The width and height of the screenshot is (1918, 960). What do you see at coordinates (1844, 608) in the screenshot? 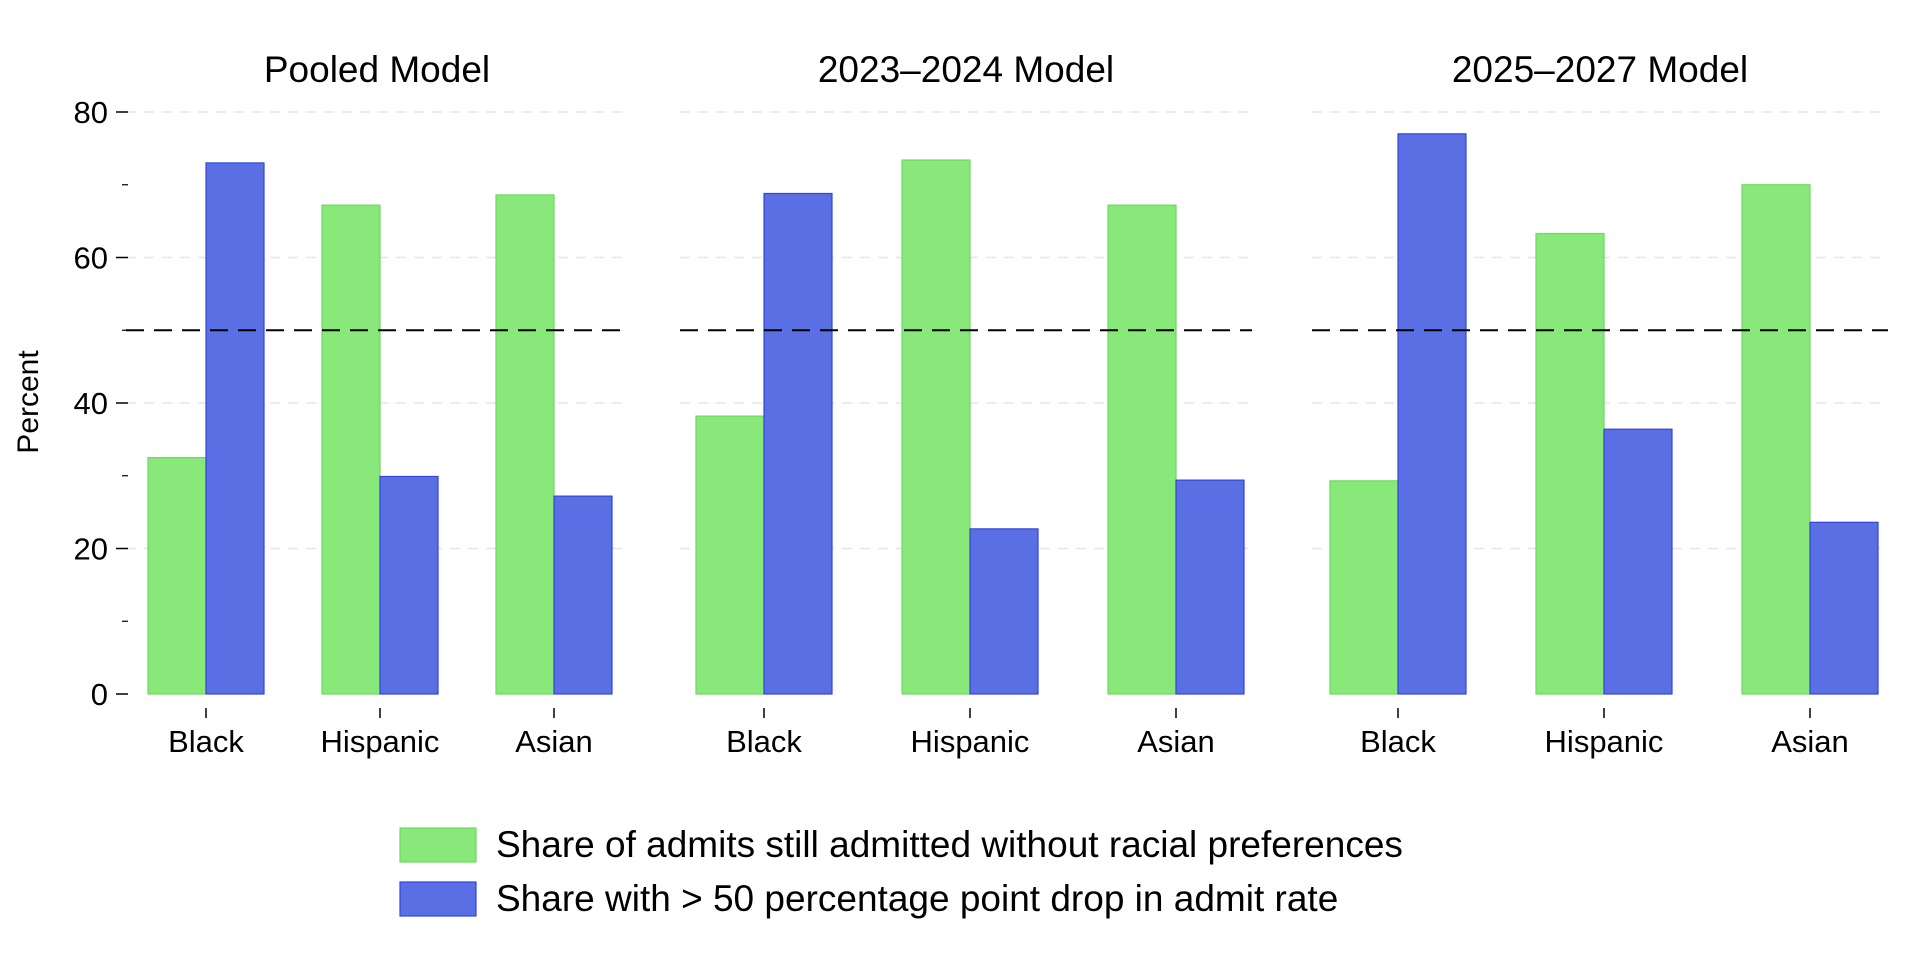
I see `bar-blue-asian-panel3` at bounding box center [1844, 608].